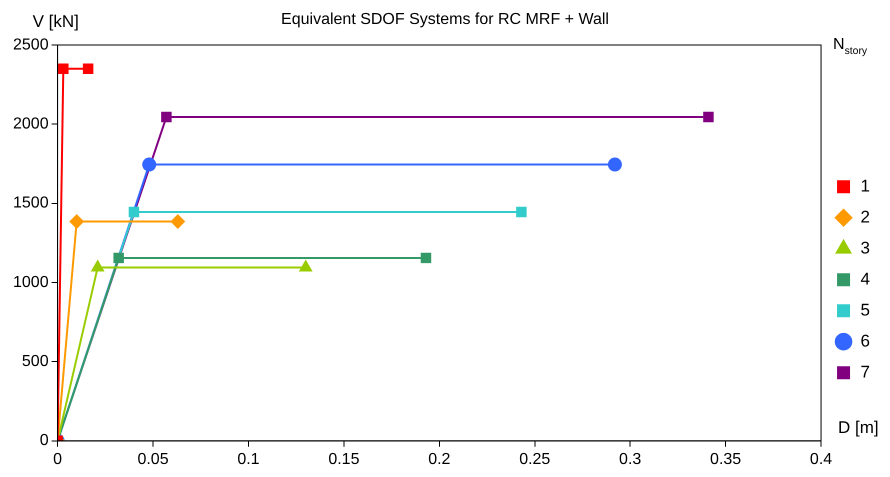 This screenshot has height=477, width=890. I want to click on y-tick-label: 2500, so click(31, 45).